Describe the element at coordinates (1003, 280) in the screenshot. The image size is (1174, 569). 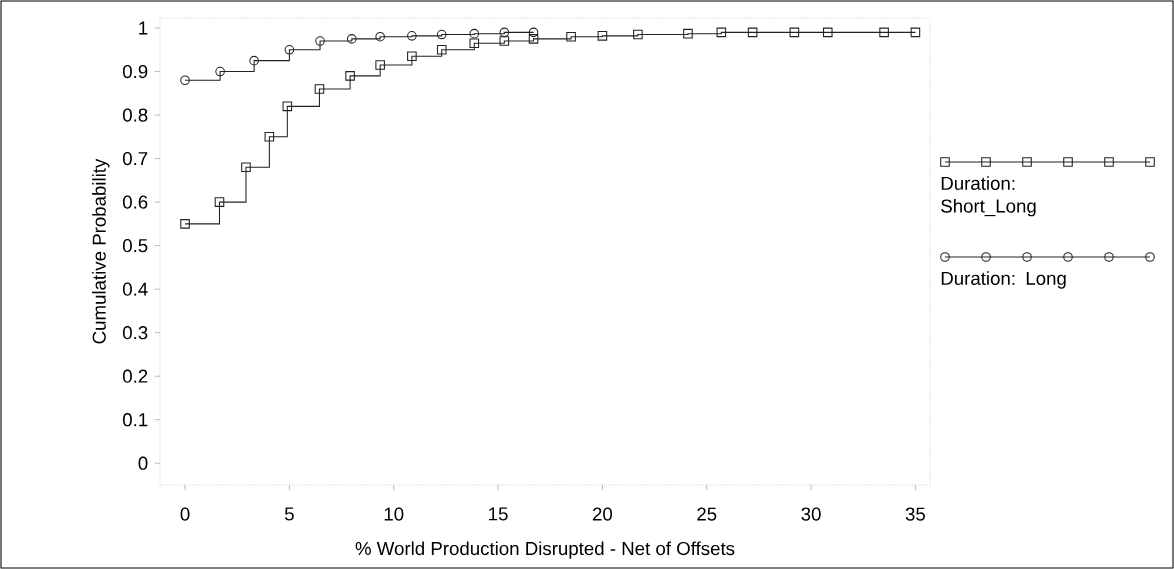
I see `legend-label: Duration: Long` at that location.